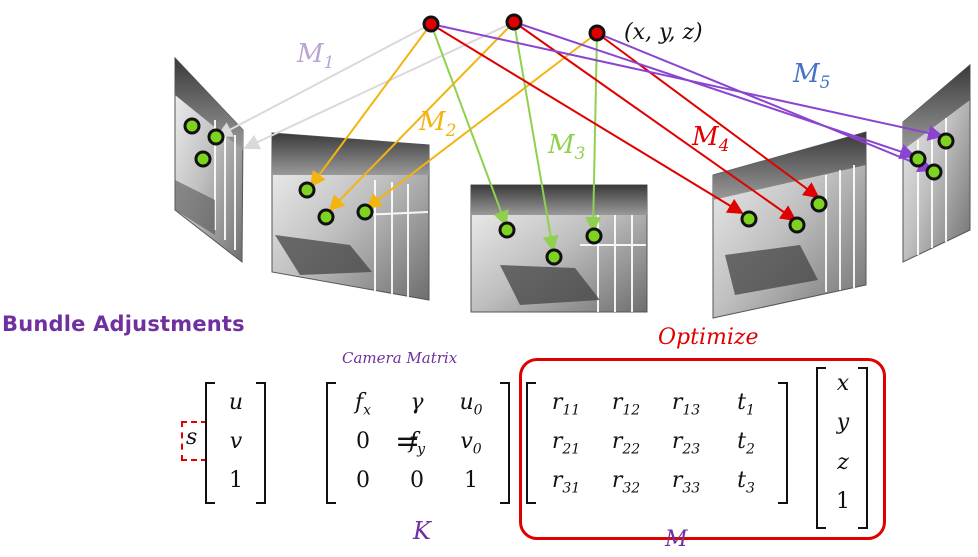 This screenshot has width=978, height=557. What do you see at coordinates (663, 32) in the screenshot?
I see `world-point-label: (x, y, z)` at bounding box center [663, 32].